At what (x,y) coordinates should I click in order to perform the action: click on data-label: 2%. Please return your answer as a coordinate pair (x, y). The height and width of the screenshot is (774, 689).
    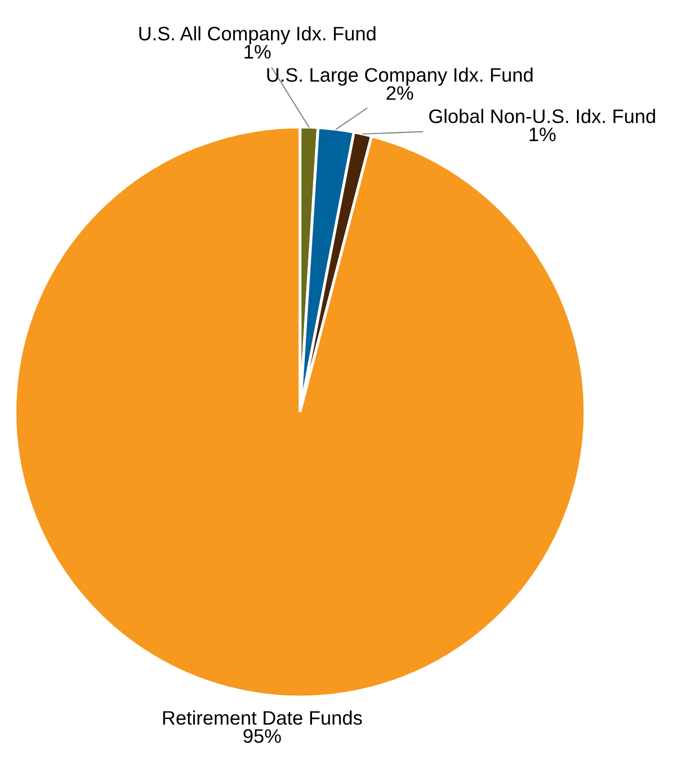
    Looking at the image, I should click on (400, 93).